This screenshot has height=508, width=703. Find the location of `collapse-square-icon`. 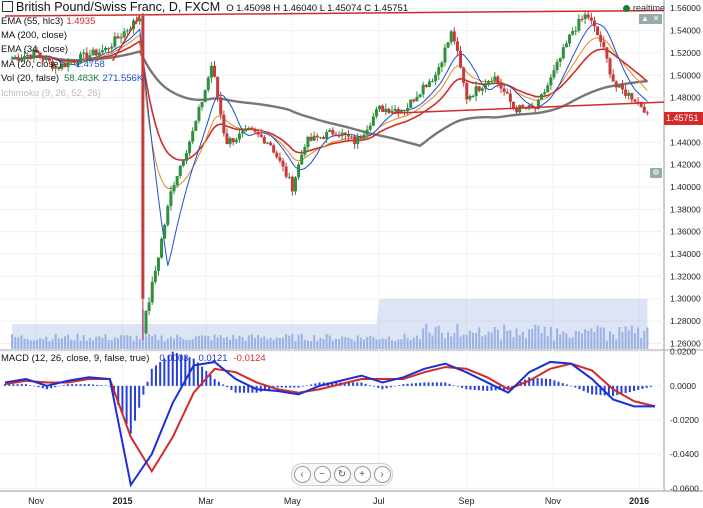

collapse-square-icon is located at coordinates (7, 6).